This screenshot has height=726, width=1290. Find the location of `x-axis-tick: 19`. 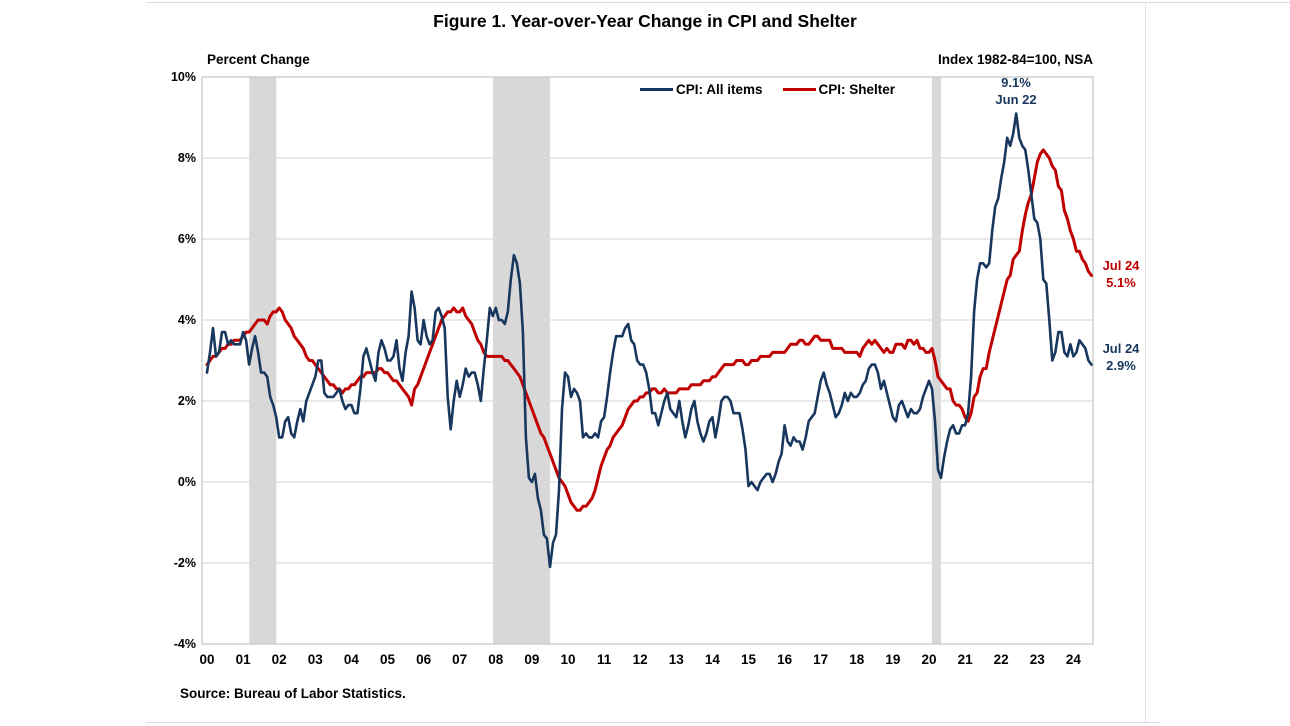

x-axis-tick: 19 is located at coordinates (893, 659).